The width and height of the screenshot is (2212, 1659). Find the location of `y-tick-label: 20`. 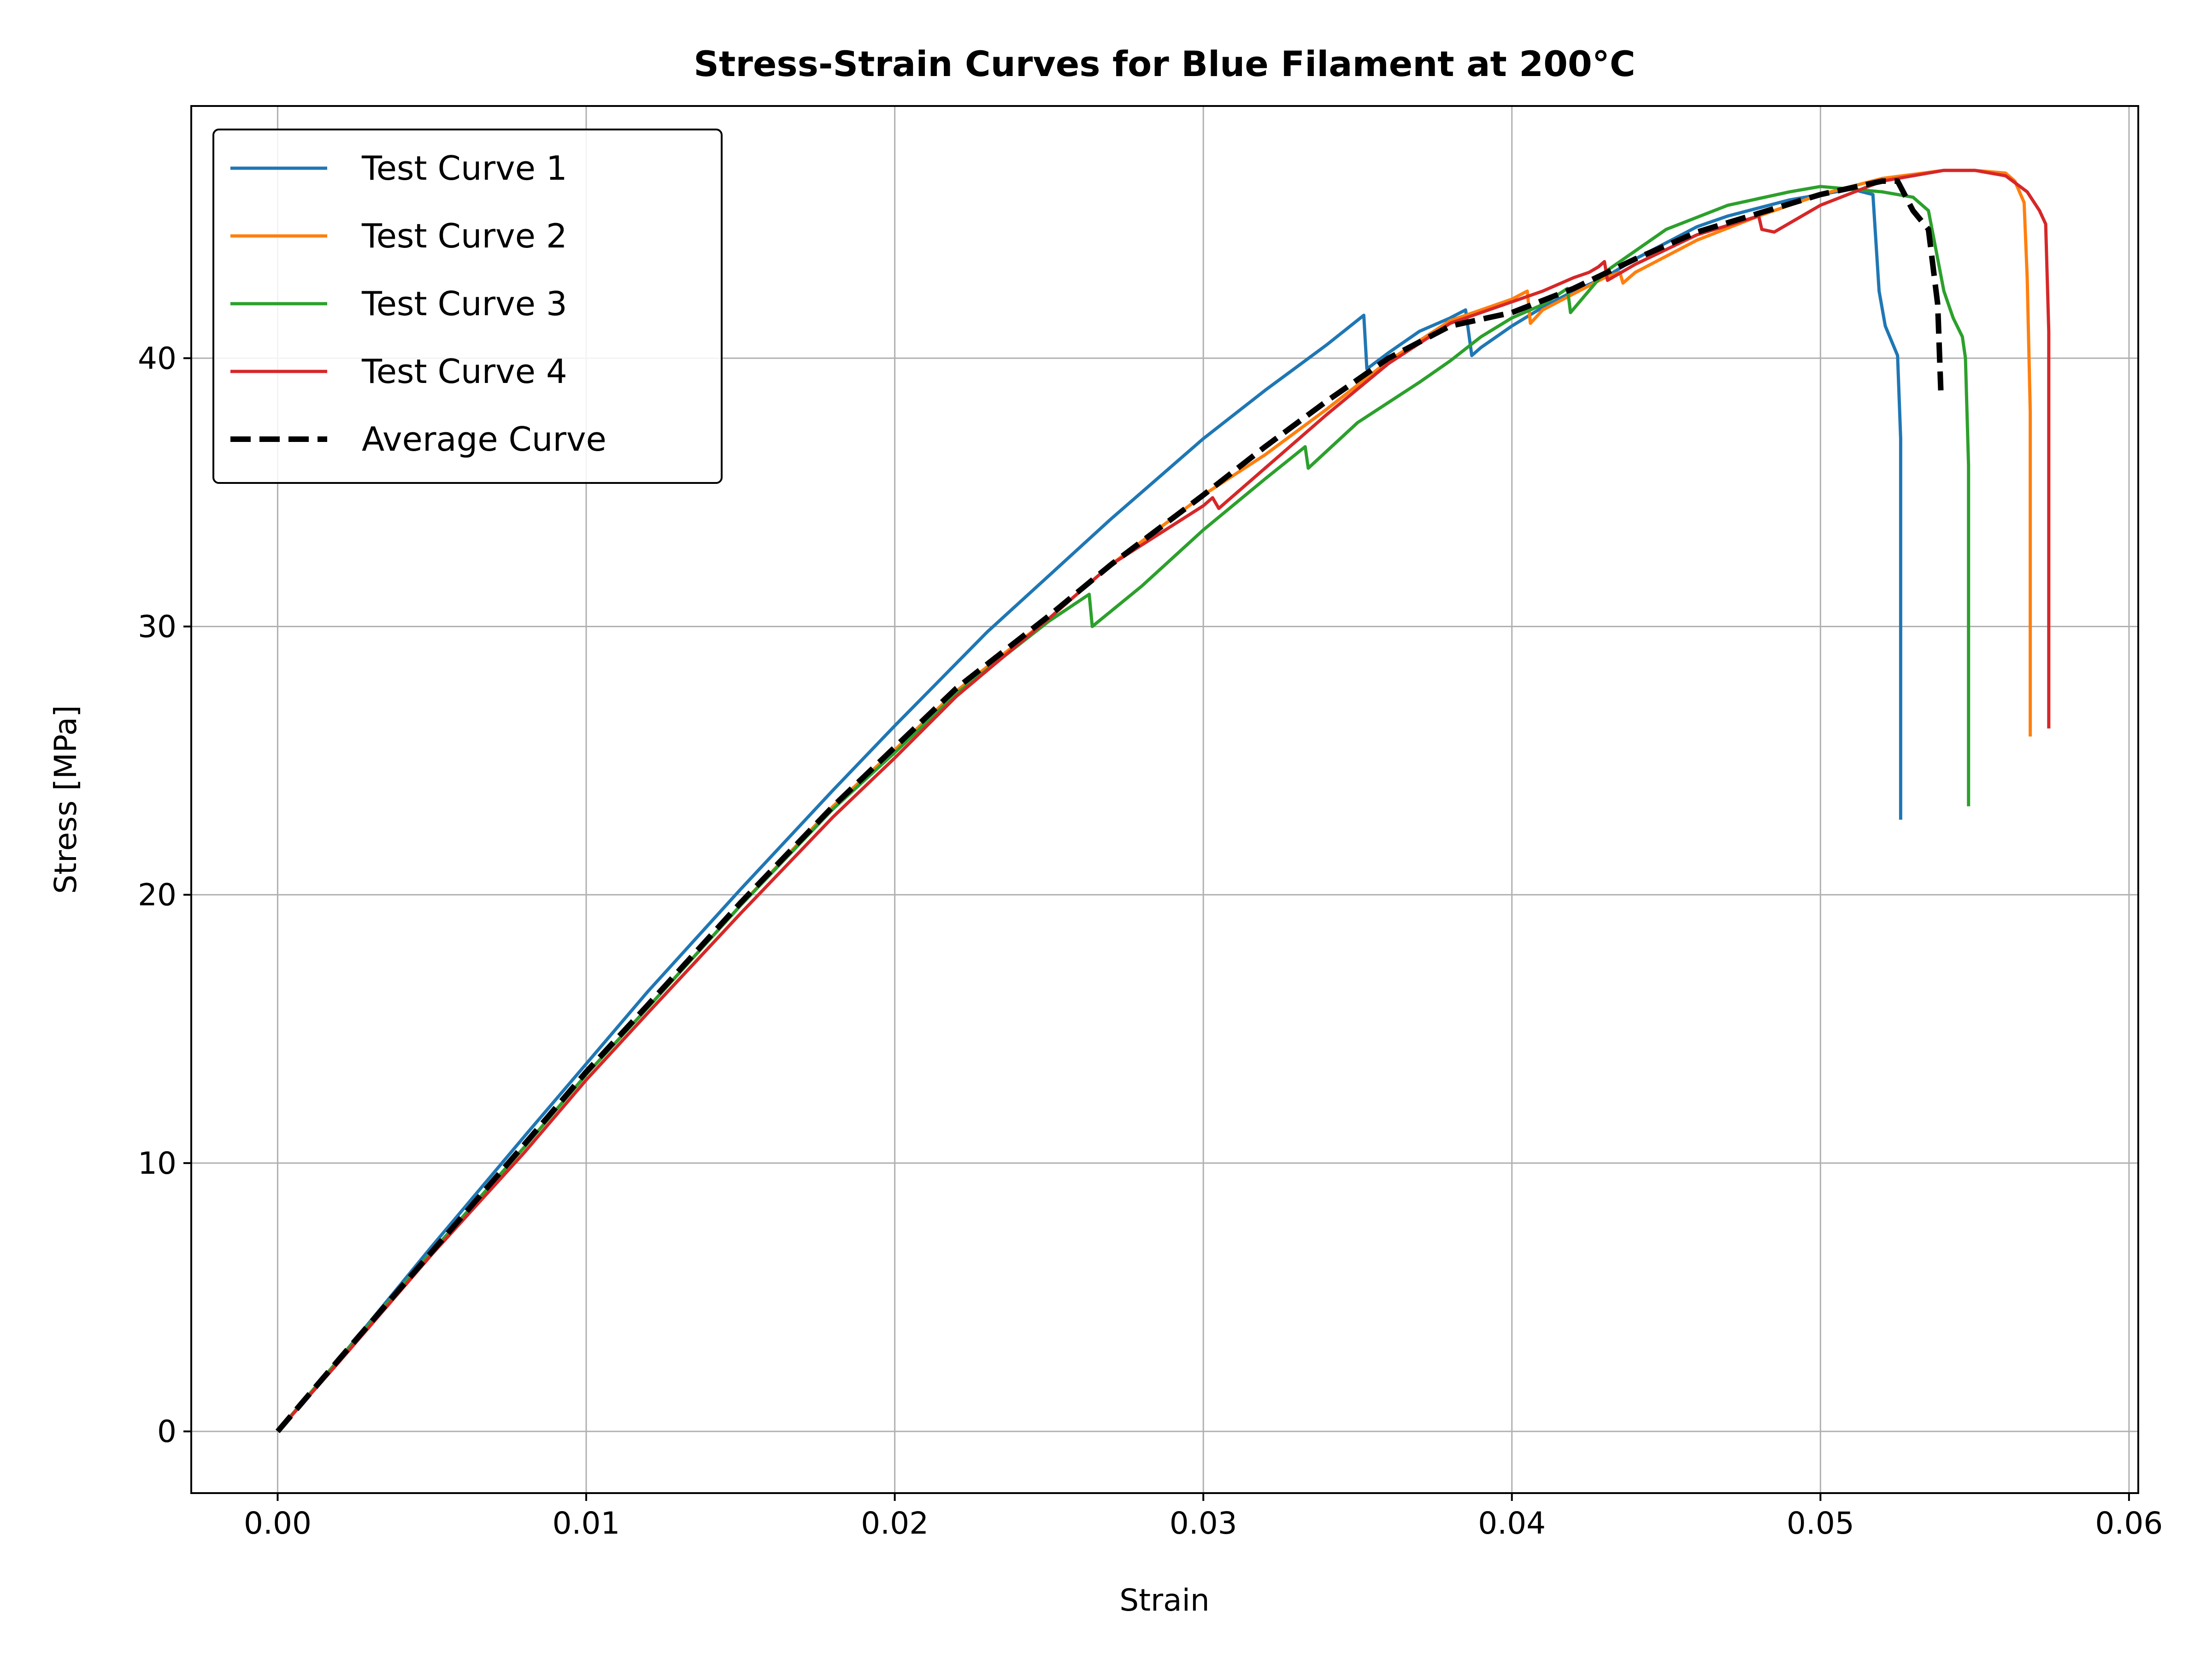

y-tick-label: 20 is located at coordinates (157, 895).